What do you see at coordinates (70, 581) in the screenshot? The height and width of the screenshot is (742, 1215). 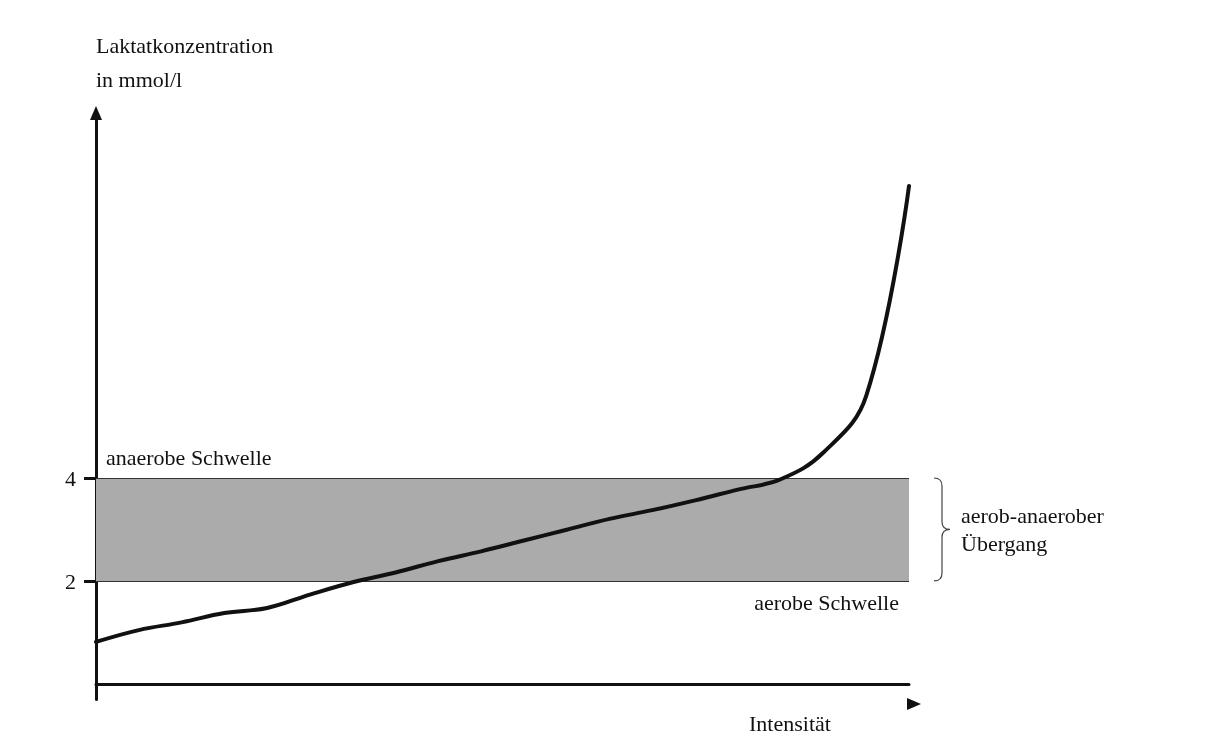 I see `y-tick-label: 2` at bounding box center [70, 581].